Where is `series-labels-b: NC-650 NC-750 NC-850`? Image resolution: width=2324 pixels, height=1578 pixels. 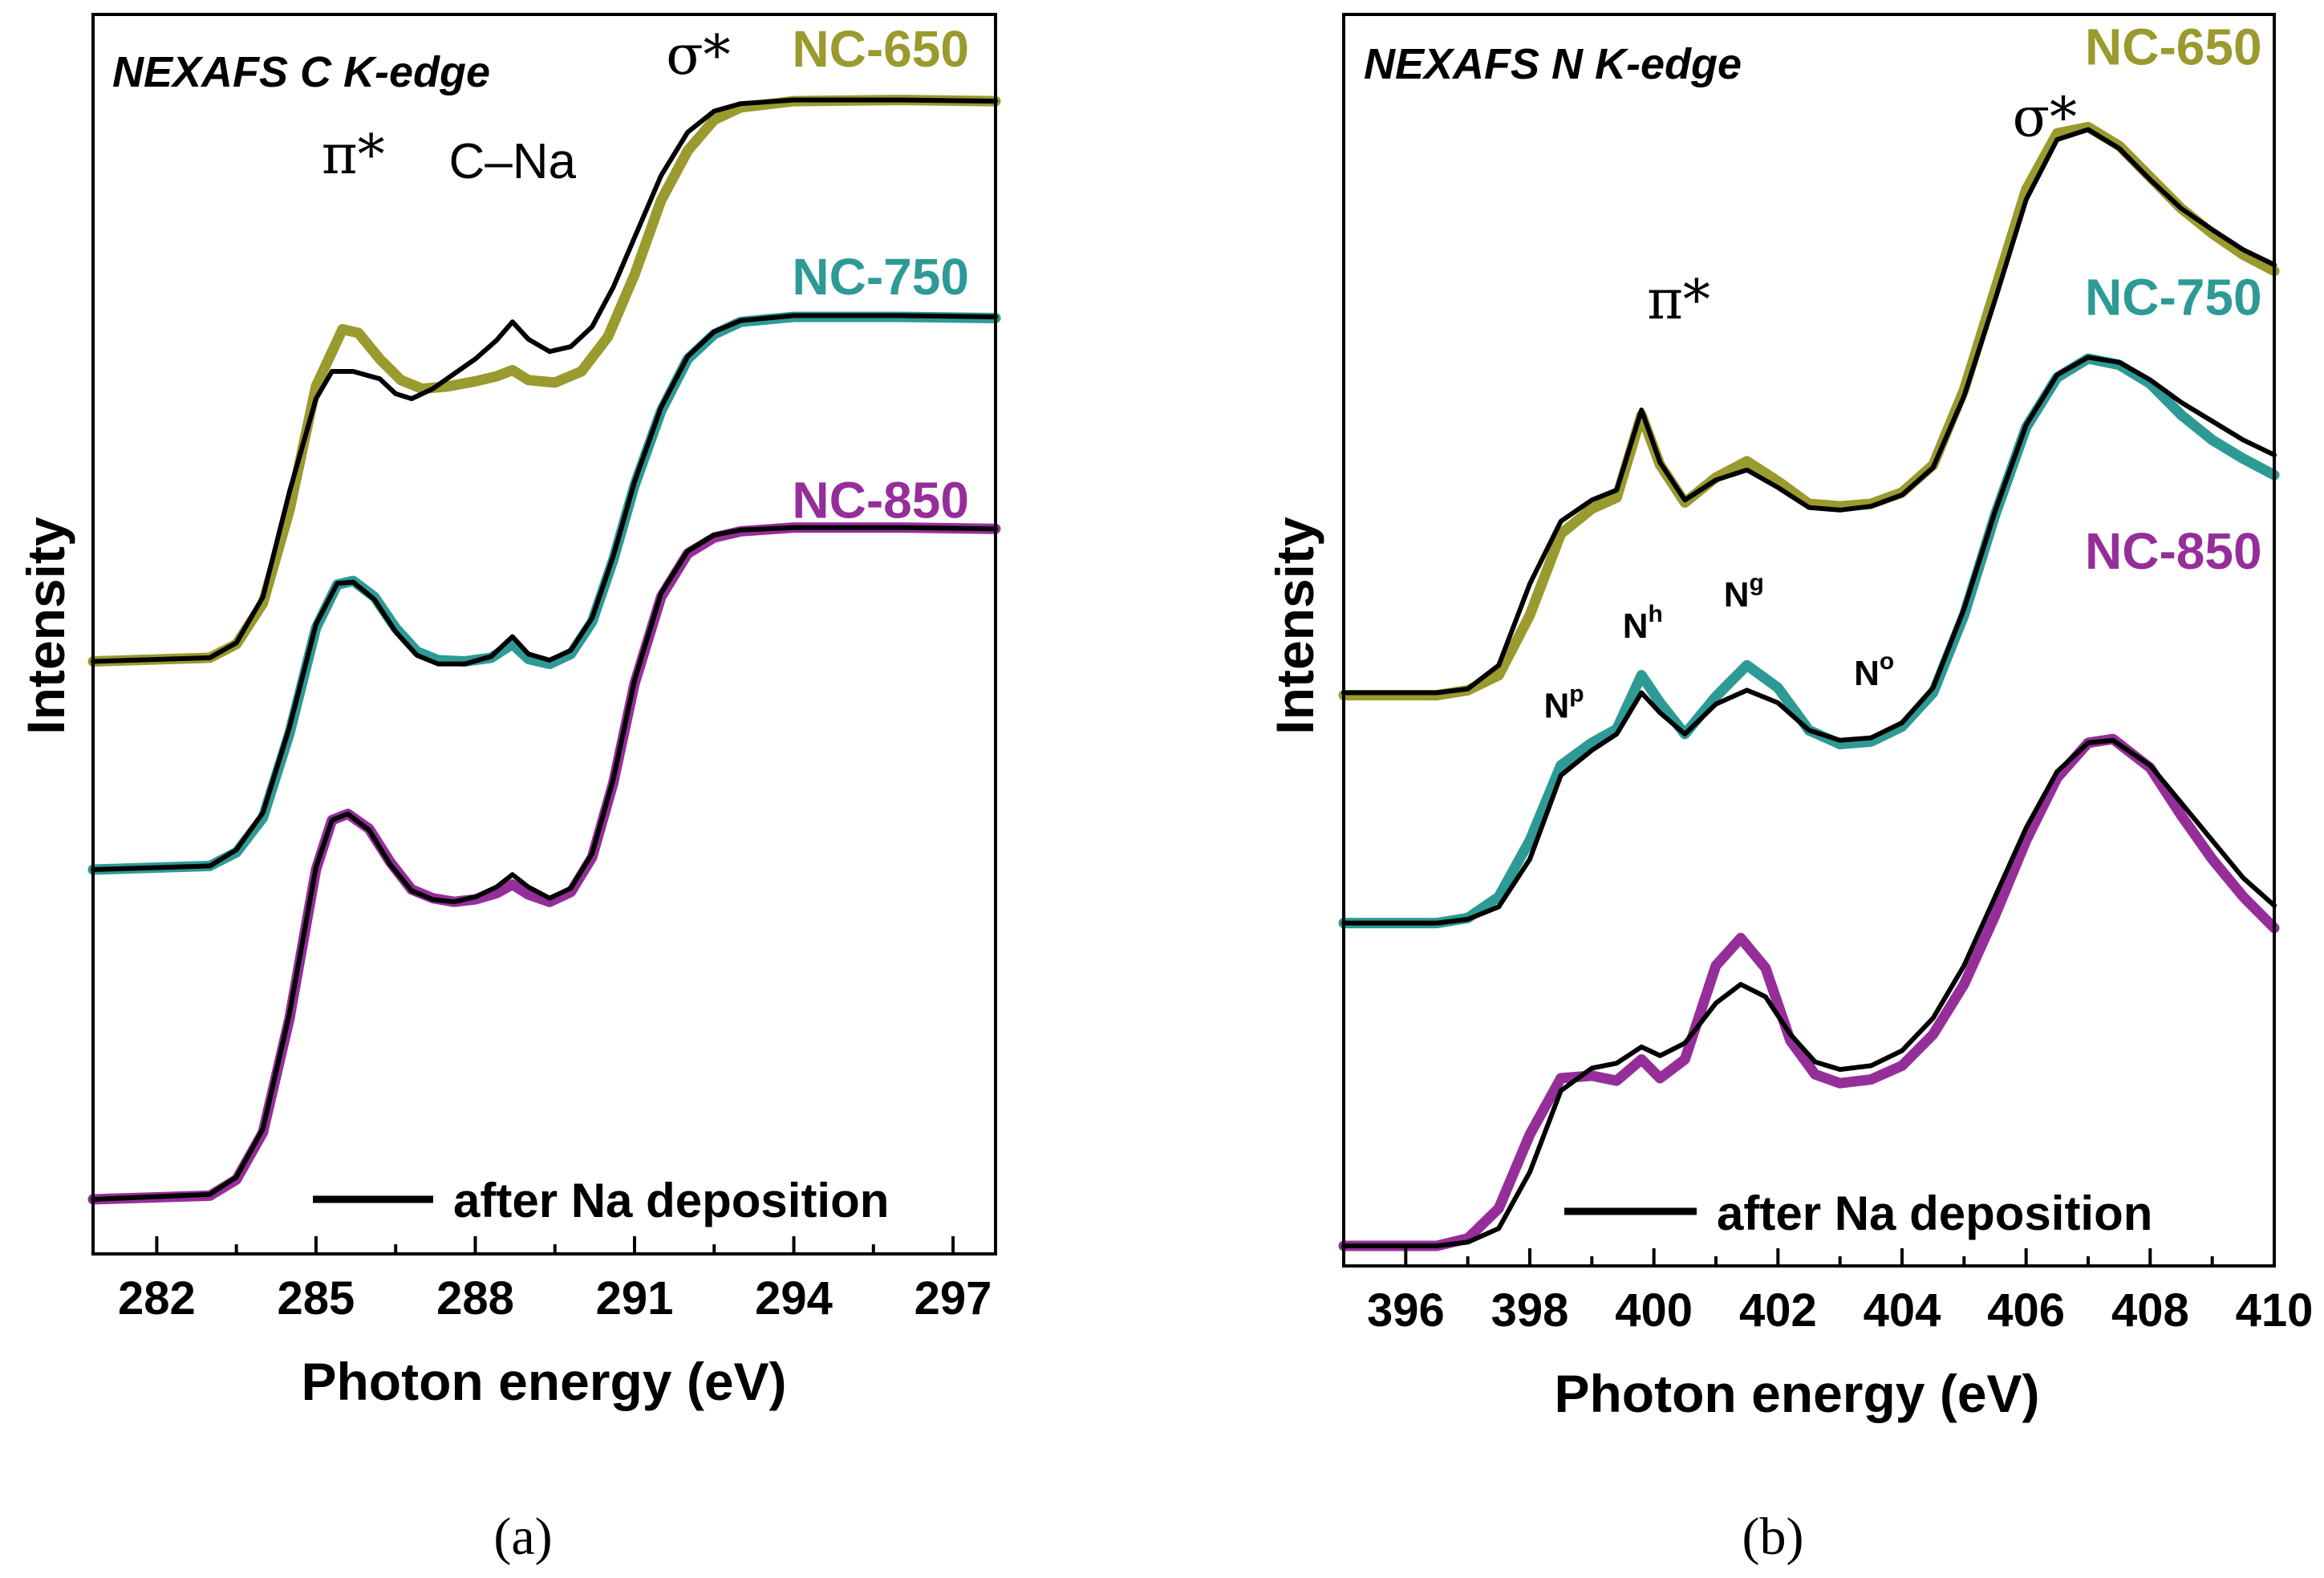 series-labels-b: NC-650 NC-750 NC-850 is located at coordinates (2173, 299).